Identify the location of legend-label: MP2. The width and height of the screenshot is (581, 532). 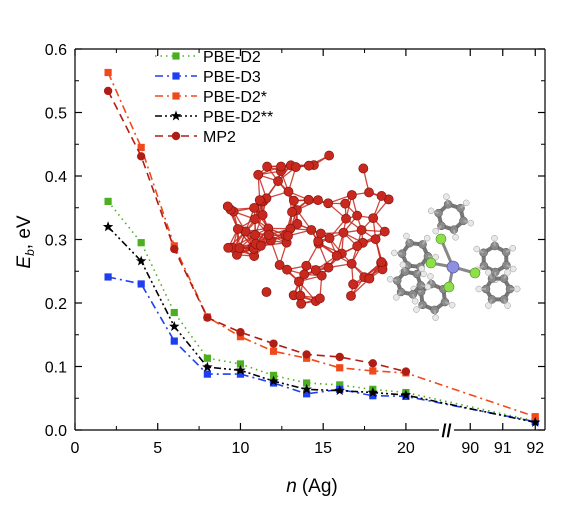
(219, 137).